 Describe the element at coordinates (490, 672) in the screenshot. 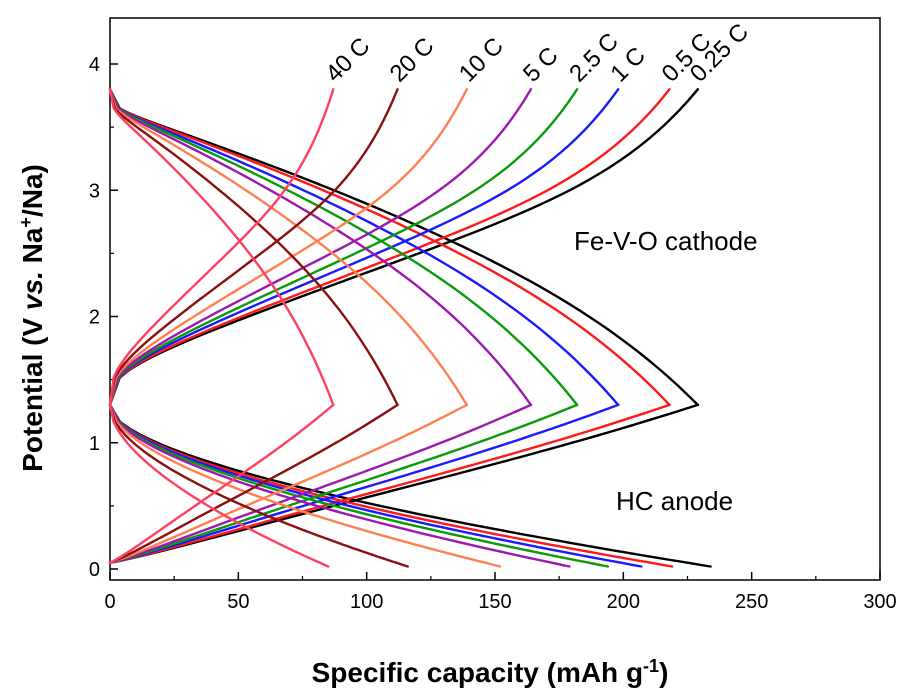

I see `x-axis-title: Specific capacity (mAh g-1)` at that location.